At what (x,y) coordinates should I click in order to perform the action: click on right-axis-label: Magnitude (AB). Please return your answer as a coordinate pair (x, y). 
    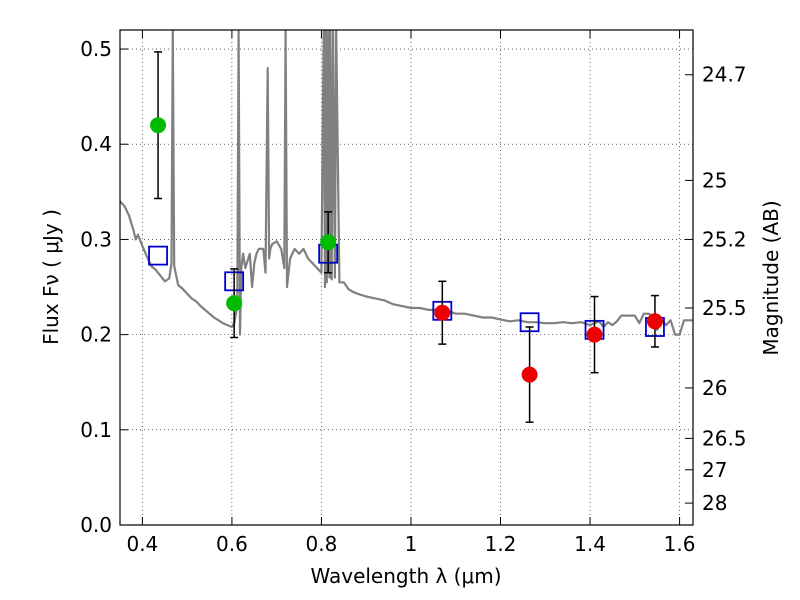
    Looking at the image, I should click on (771, 277).